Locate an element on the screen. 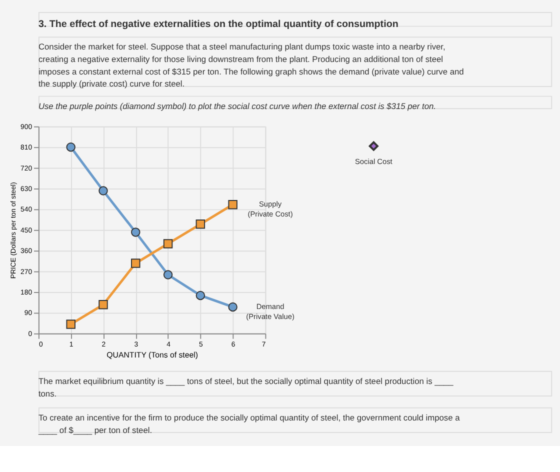 This screenshot has width=560, height=472. text: The market equilibrium quantity is ____ tons of steel, but the socially optimal quantity of steel production is ____ tons. is located at coordinates (246, 387).